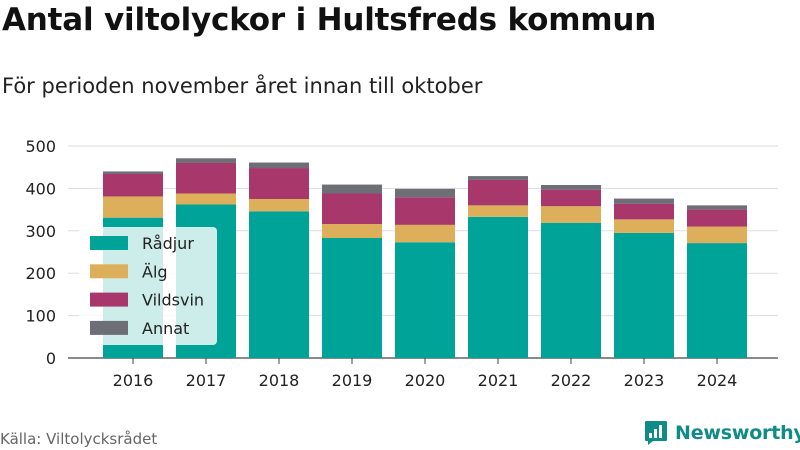  What do you see at coordinates (352, 380) in the screenshot?
I see `x-tick-label: 2019` at bounding box center [352, 380].